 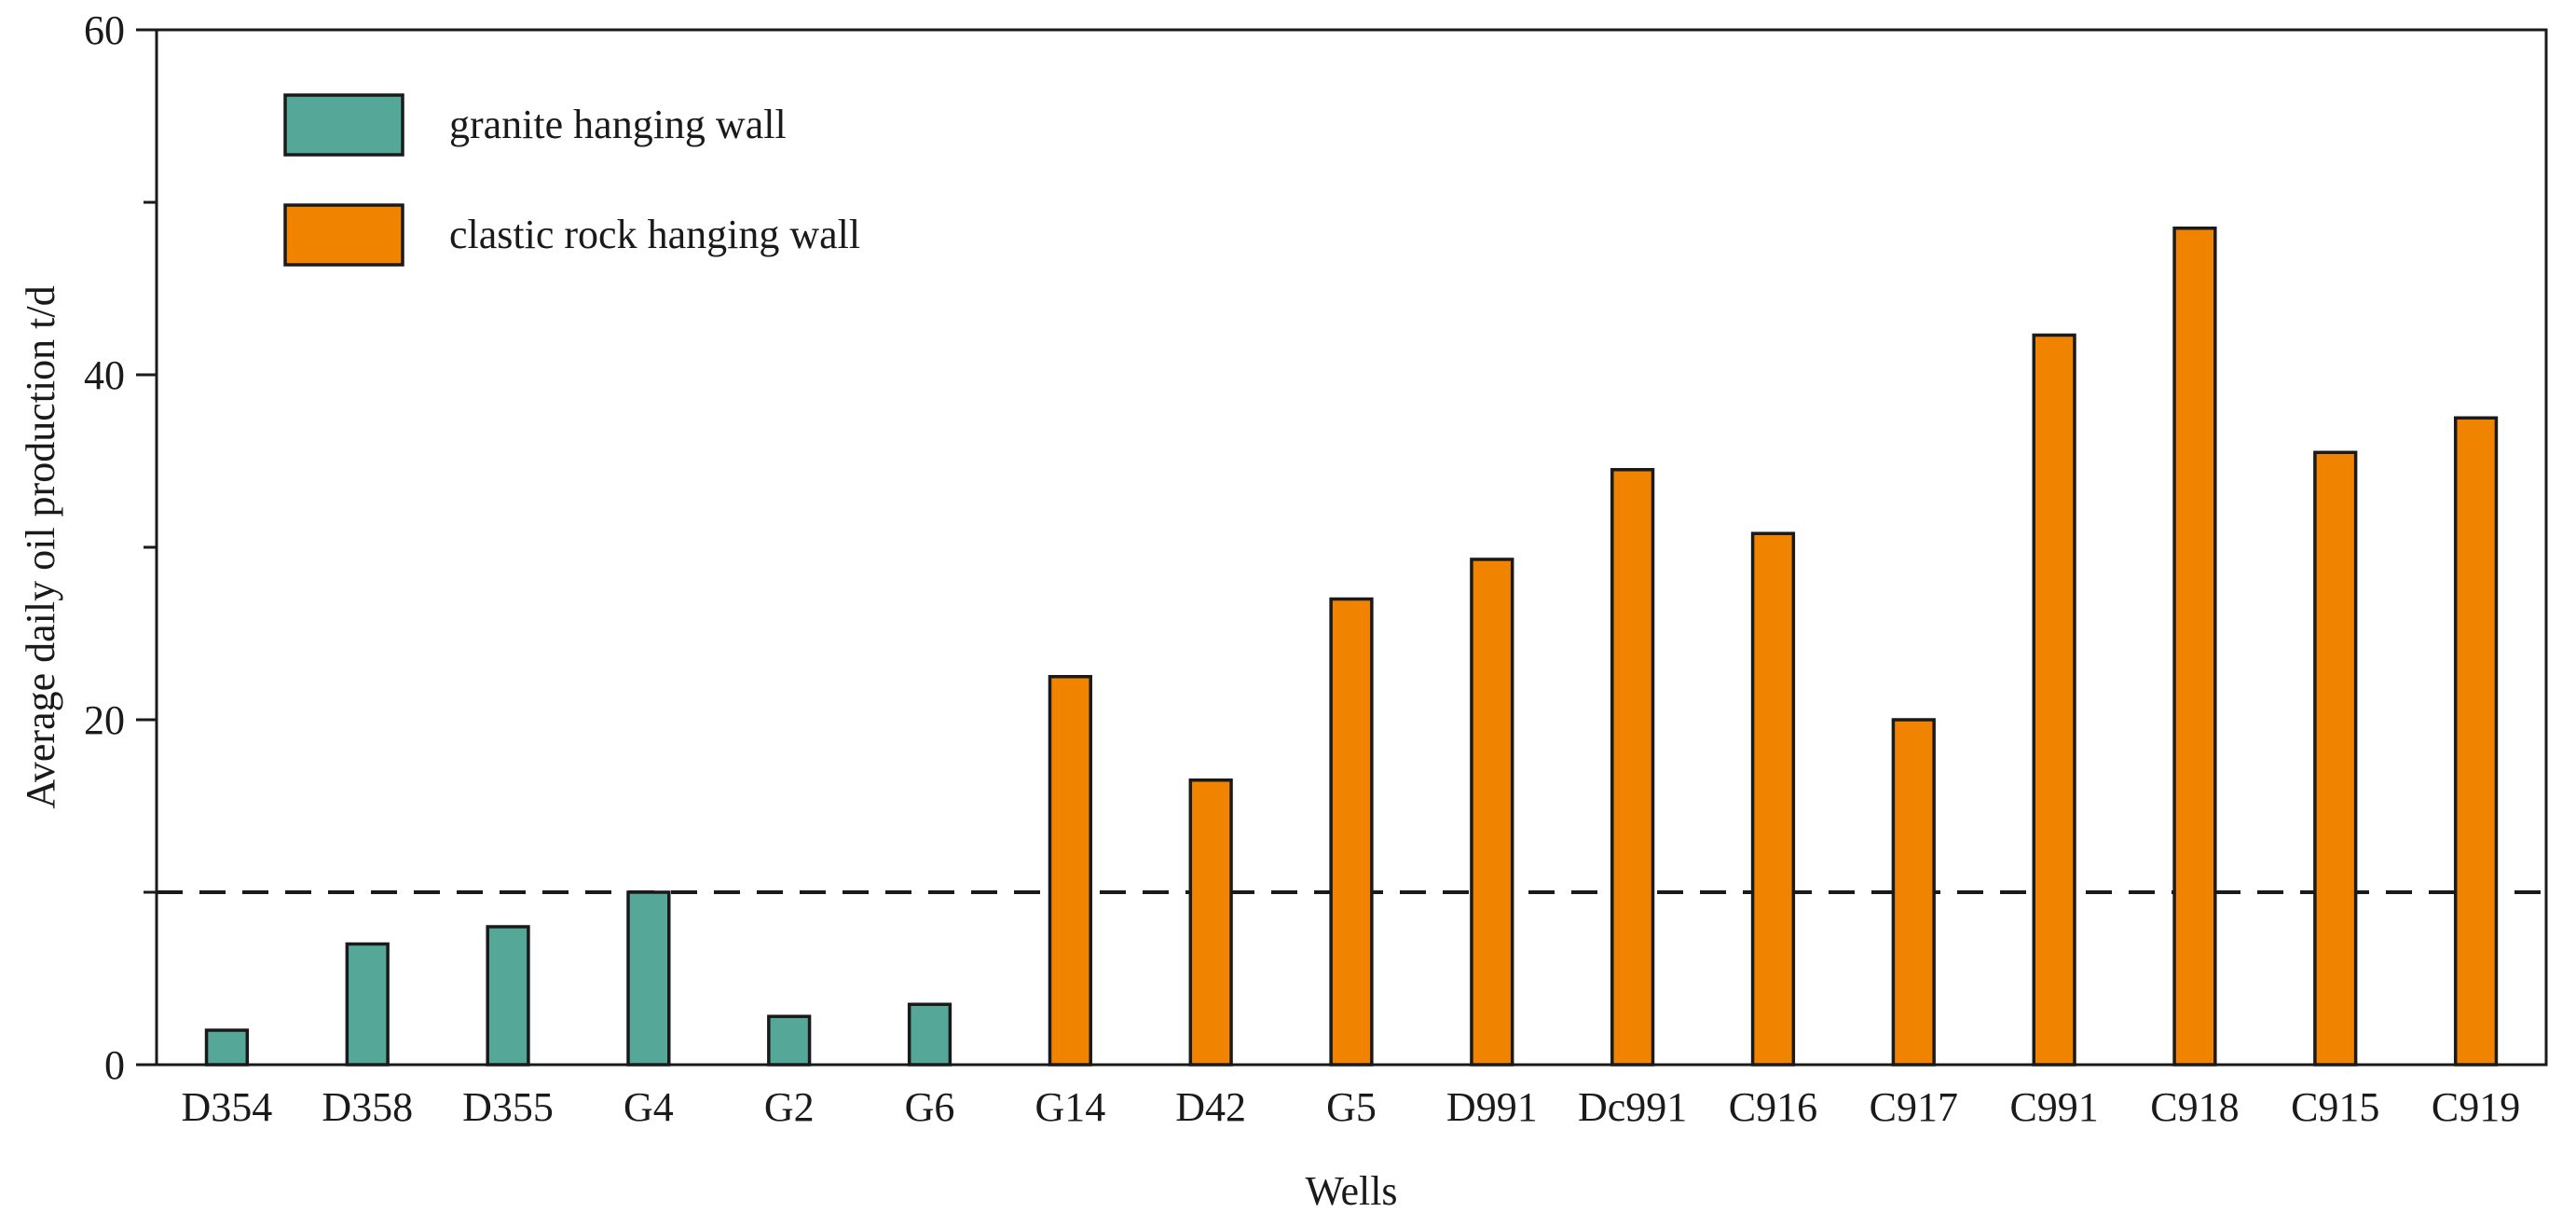 What do you see at coordinates (2053, 1107) in the screenshot?
I see `x-tick-label: C991` at bounding box center [2053, 1107].